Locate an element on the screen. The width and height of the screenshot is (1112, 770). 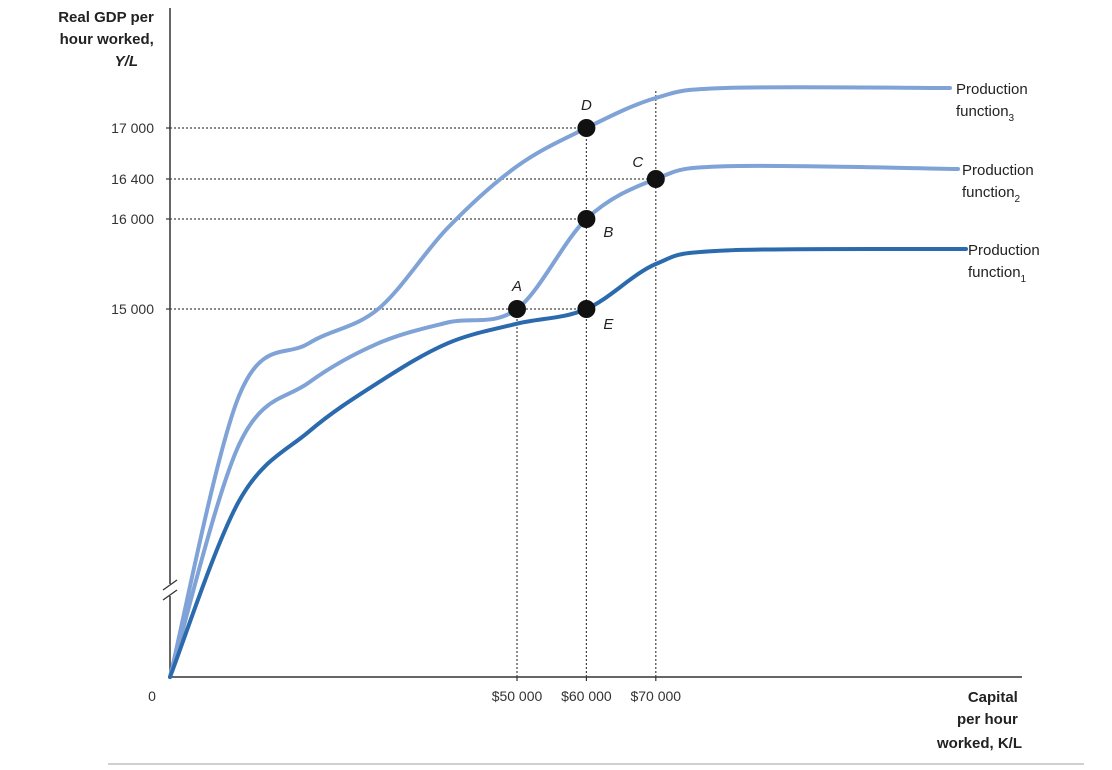
y-tick-label: 15 000 is located at coordinates (132, 309).